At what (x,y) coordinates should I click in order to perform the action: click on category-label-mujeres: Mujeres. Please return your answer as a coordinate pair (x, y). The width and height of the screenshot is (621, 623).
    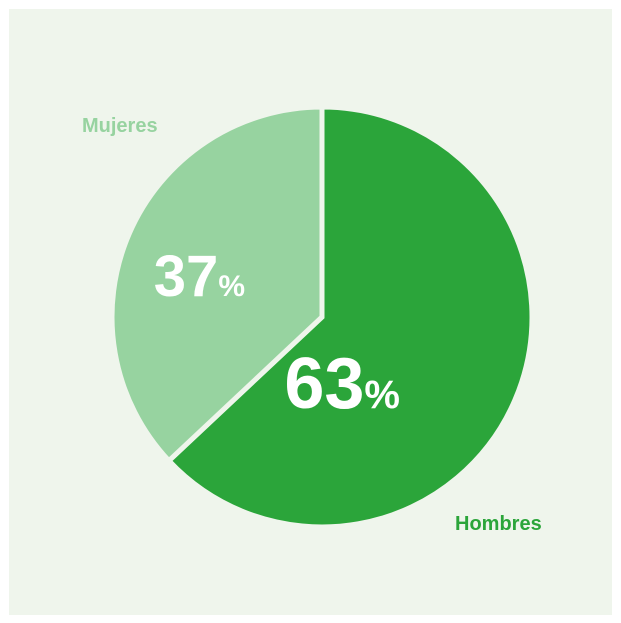
    Looking at the image, I should click on (120, 126).